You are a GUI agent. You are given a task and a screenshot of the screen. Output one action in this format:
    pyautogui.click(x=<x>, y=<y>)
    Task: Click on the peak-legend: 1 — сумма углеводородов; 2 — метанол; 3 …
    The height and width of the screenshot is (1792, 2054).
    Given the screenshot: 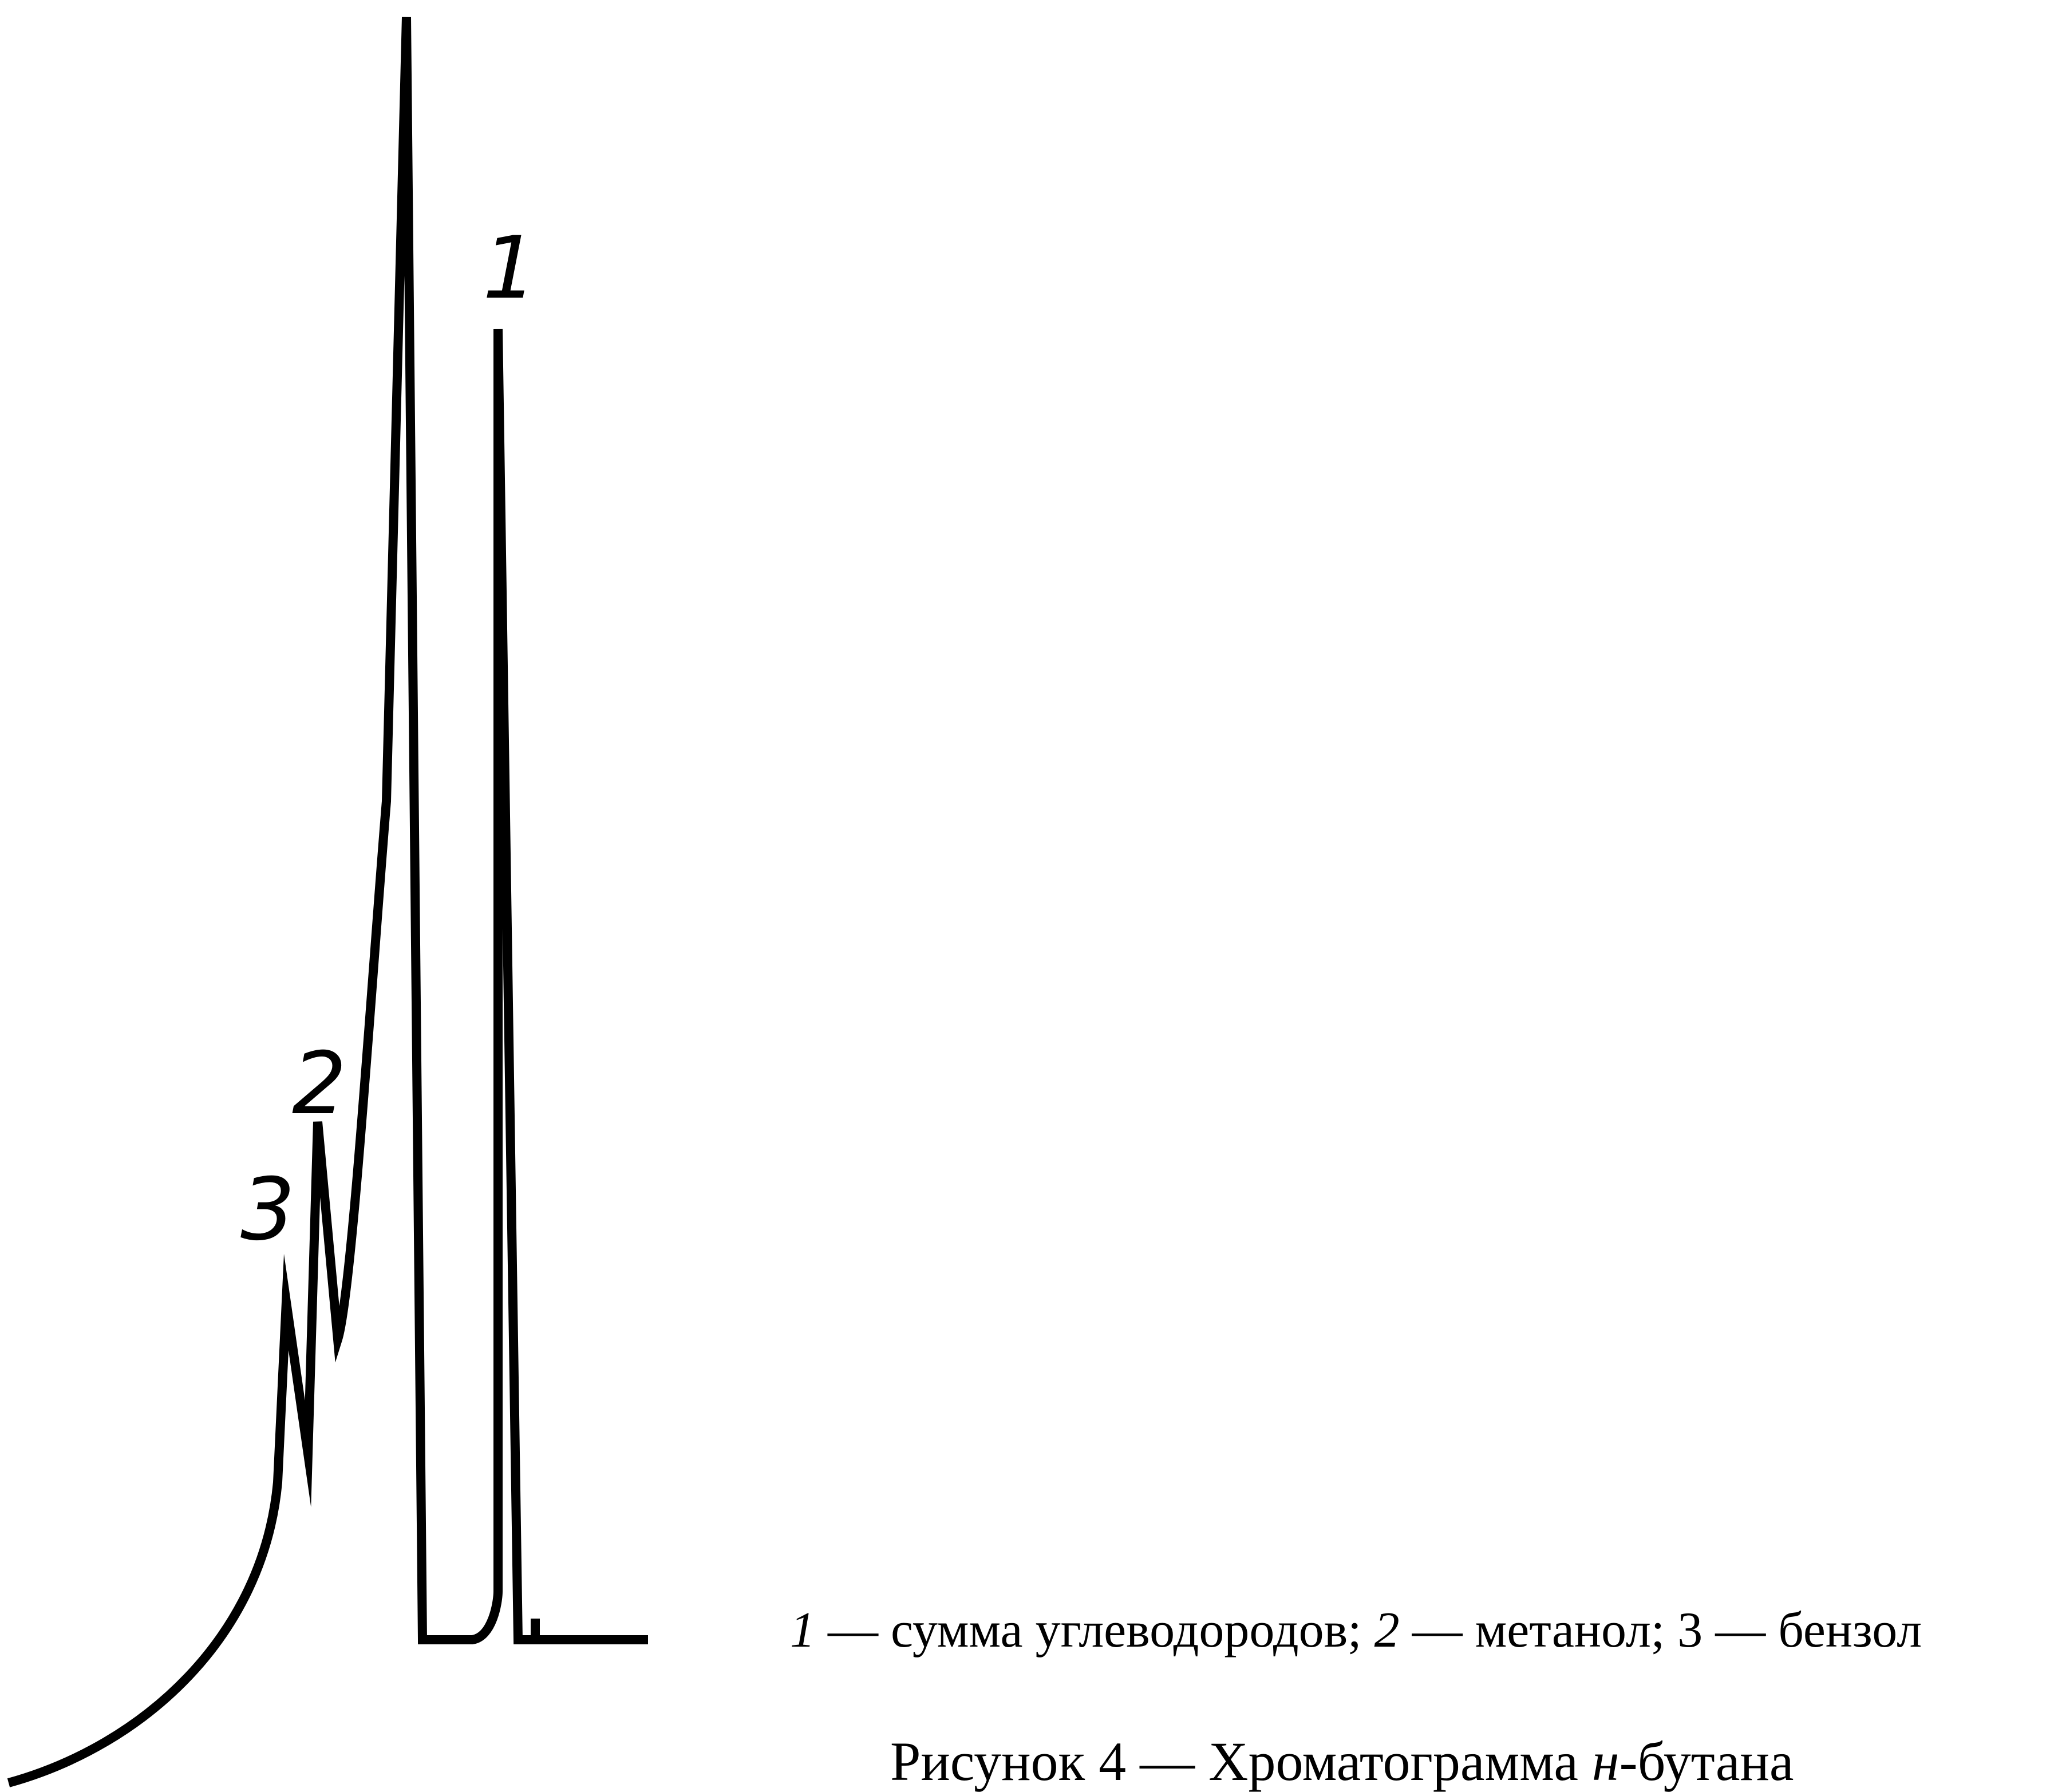 What is the action you would take?
    pyautogui.click(x=1356, y=1630)
    